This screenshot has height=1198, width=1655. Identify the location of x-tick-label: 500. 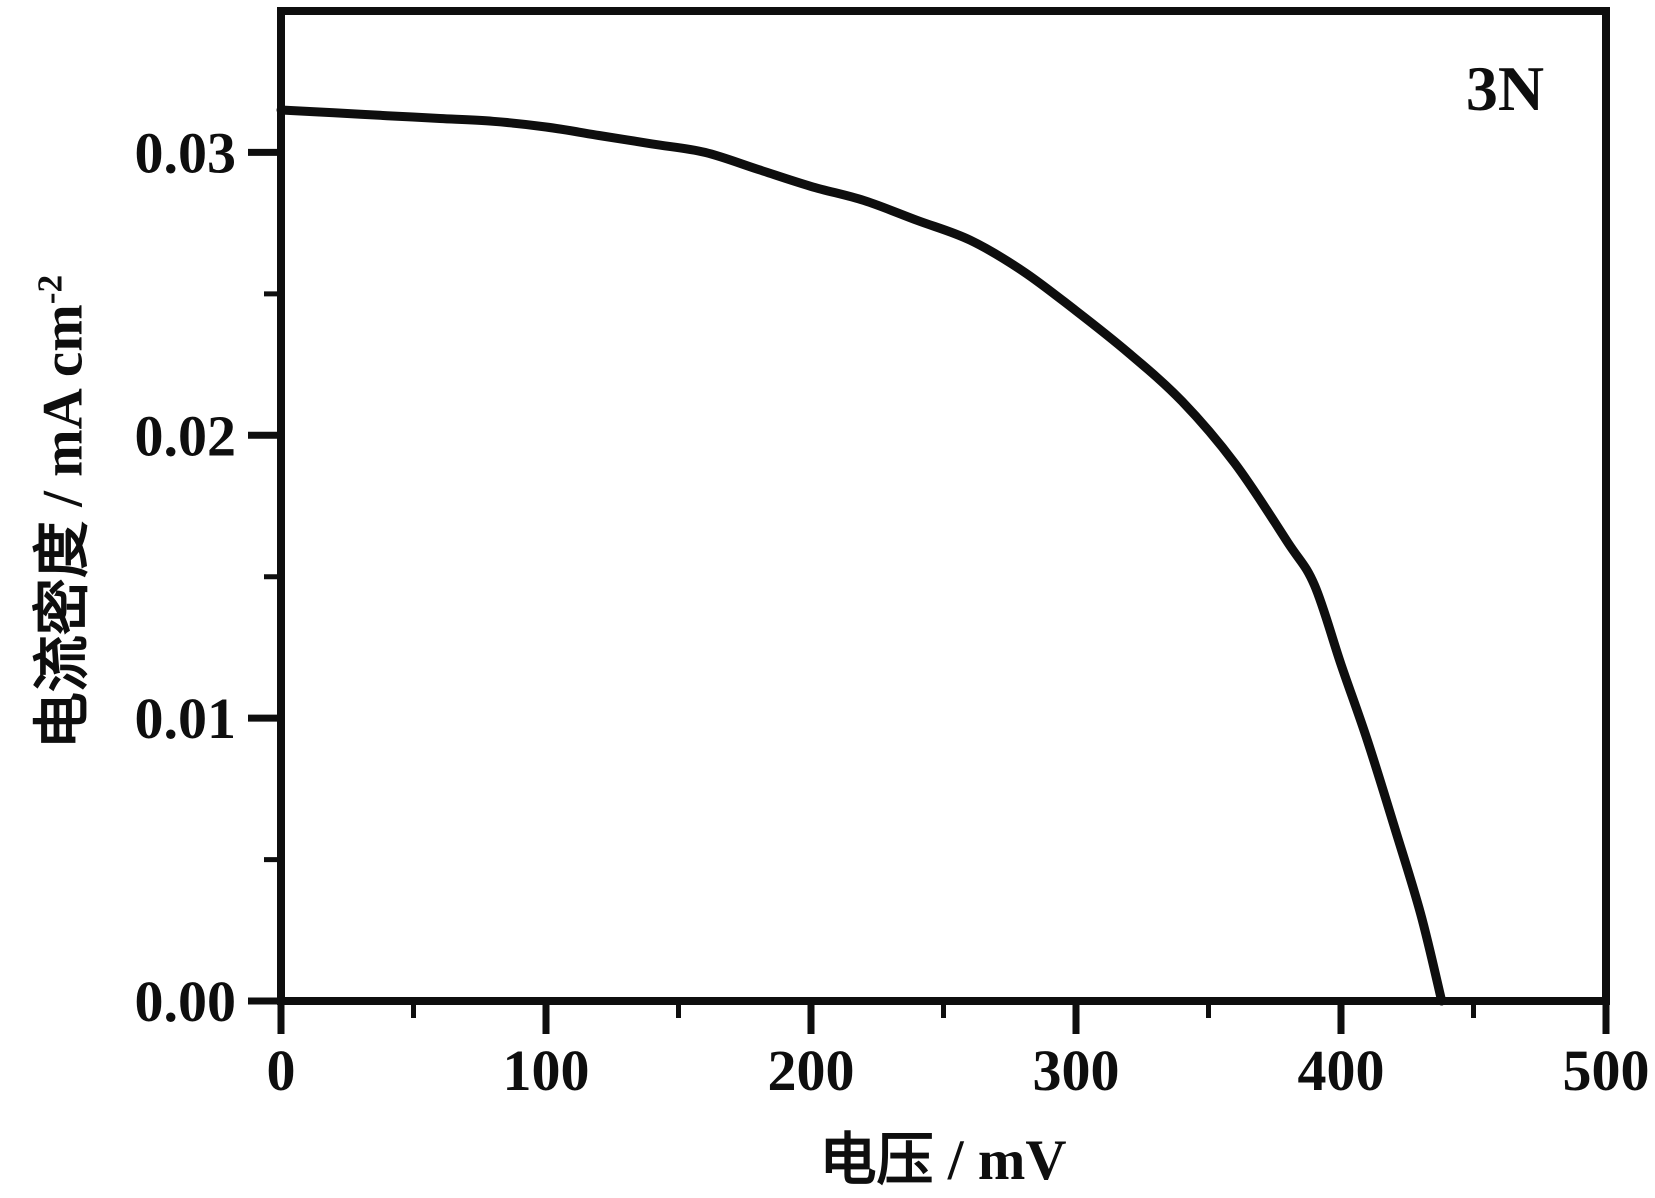
(1606, 1070).